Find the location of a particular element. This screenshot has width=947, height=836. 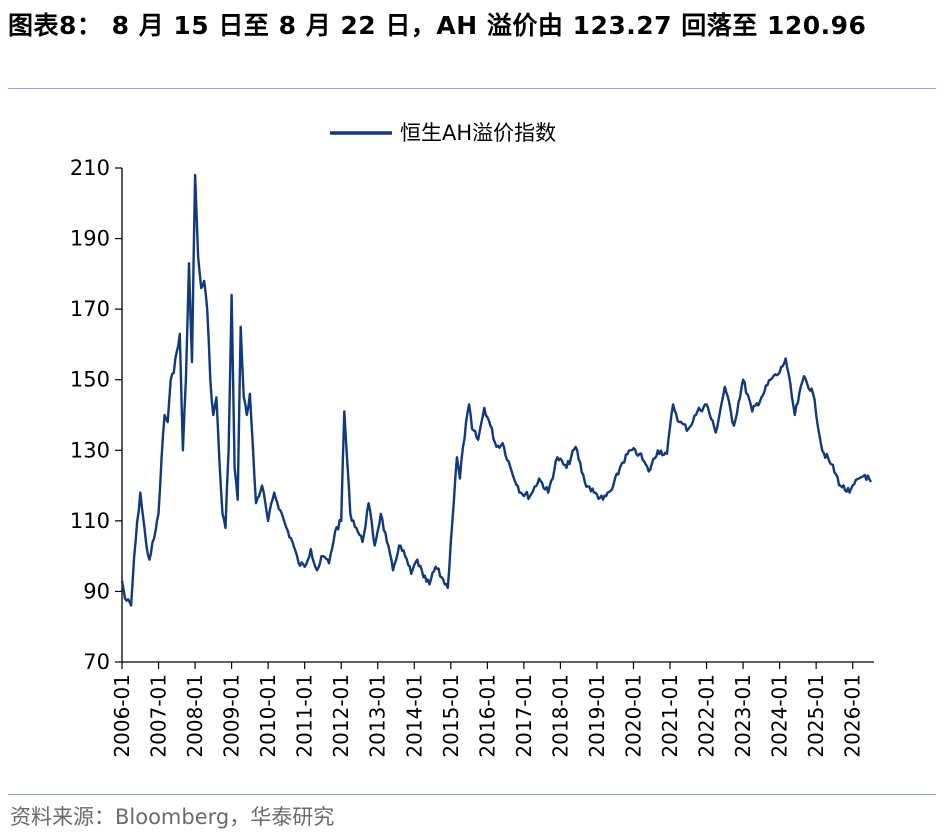

bottom-divider is located at coordinates (472, 794).